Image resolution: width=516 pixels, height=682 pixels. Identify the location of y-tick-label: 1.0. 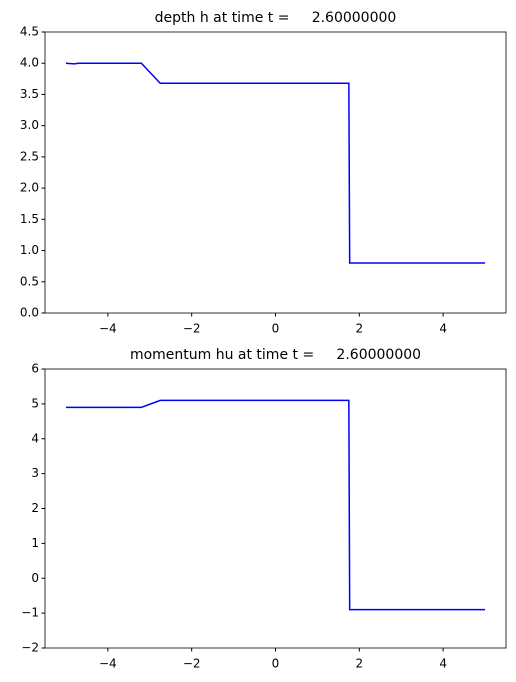
(29, 250).